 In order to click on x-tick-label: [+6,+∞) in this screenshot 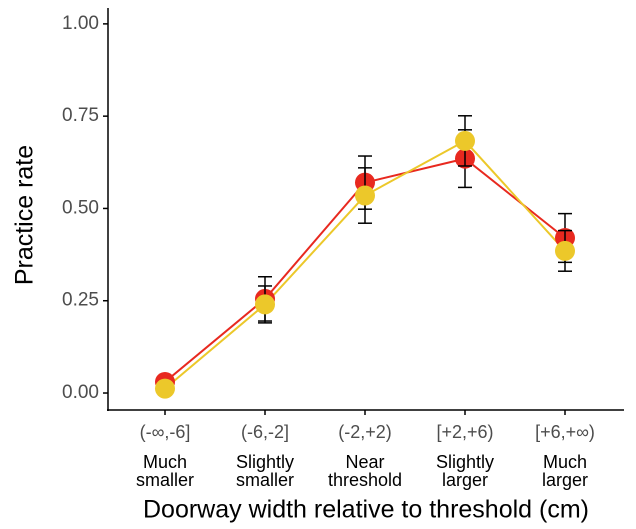, I will do `click(565, 432)`.